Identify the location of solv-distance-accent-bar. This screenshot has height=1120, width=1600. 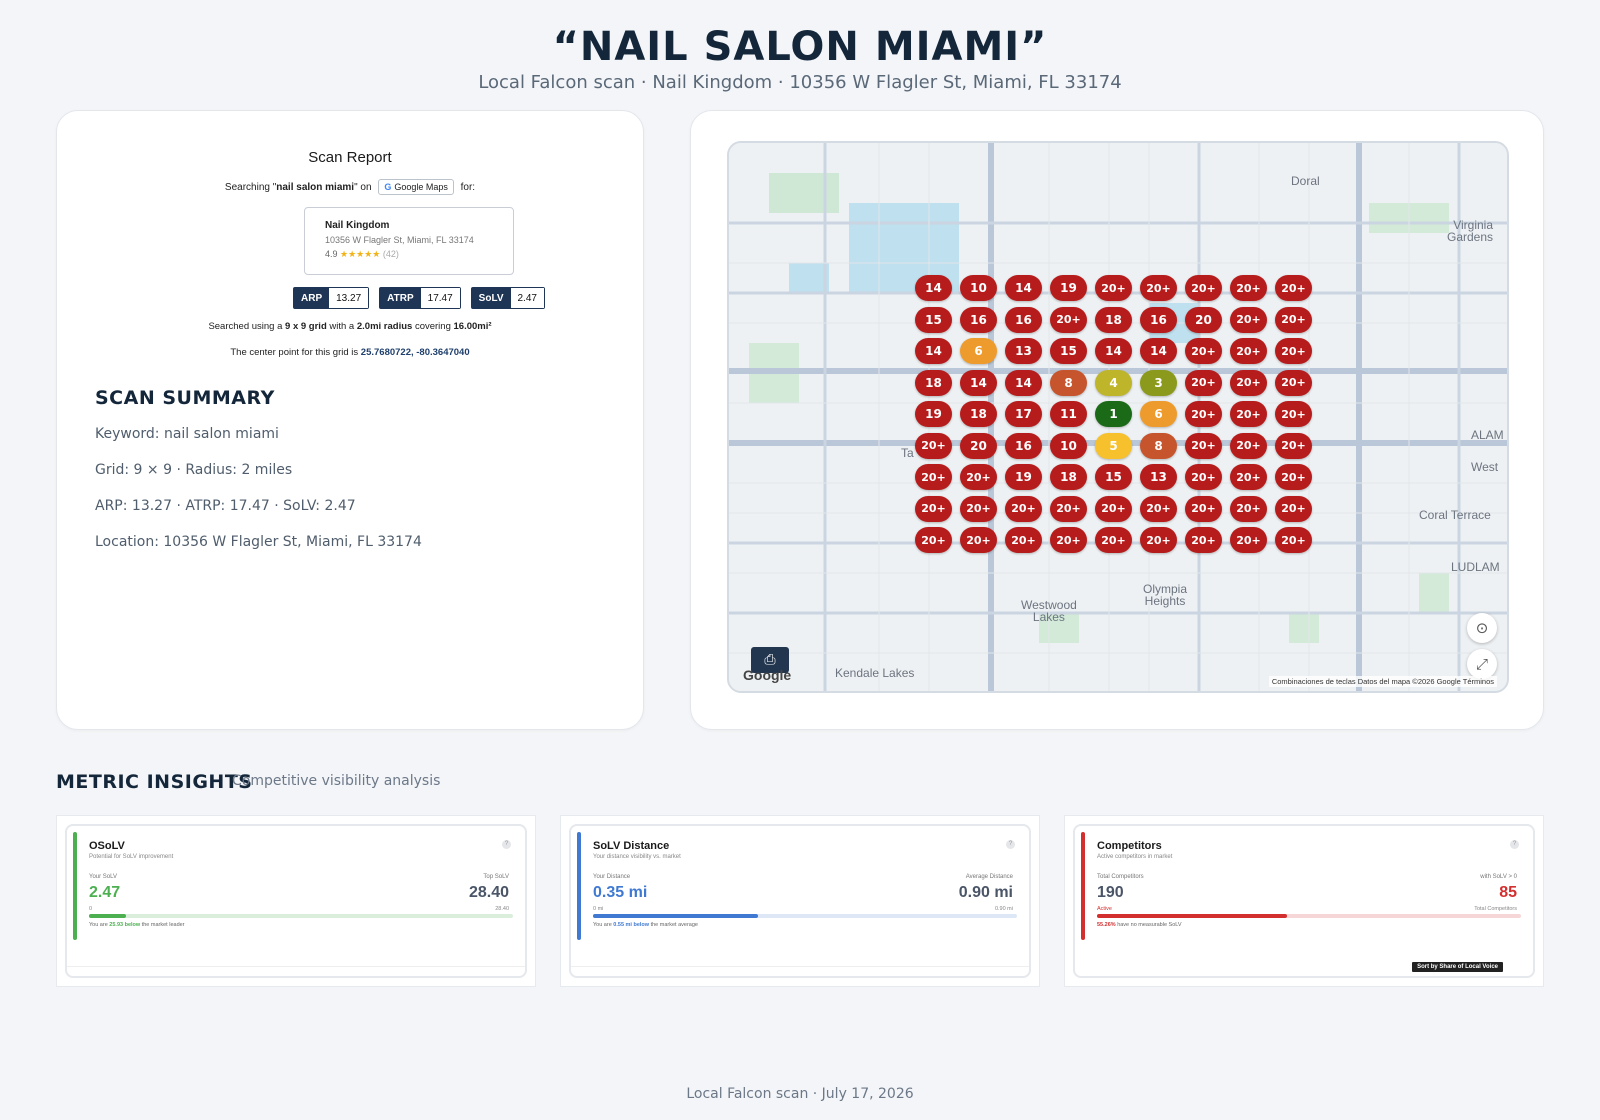
(579, 886).